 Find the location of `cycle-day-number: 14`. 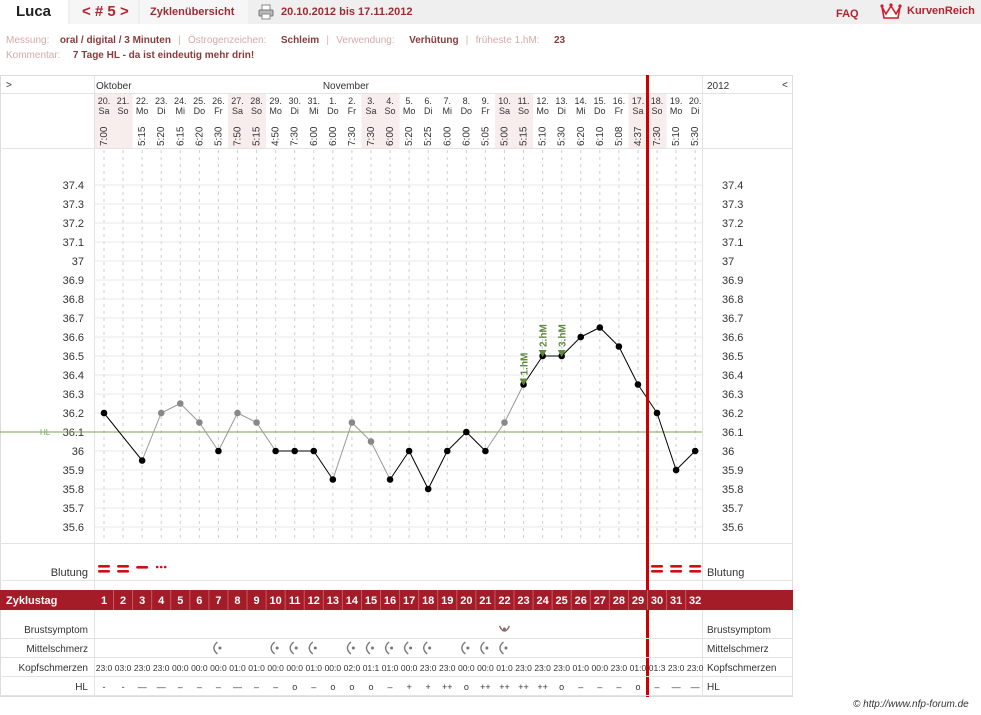

cycle-day-number: 14 is located at coordinates (352, 601).